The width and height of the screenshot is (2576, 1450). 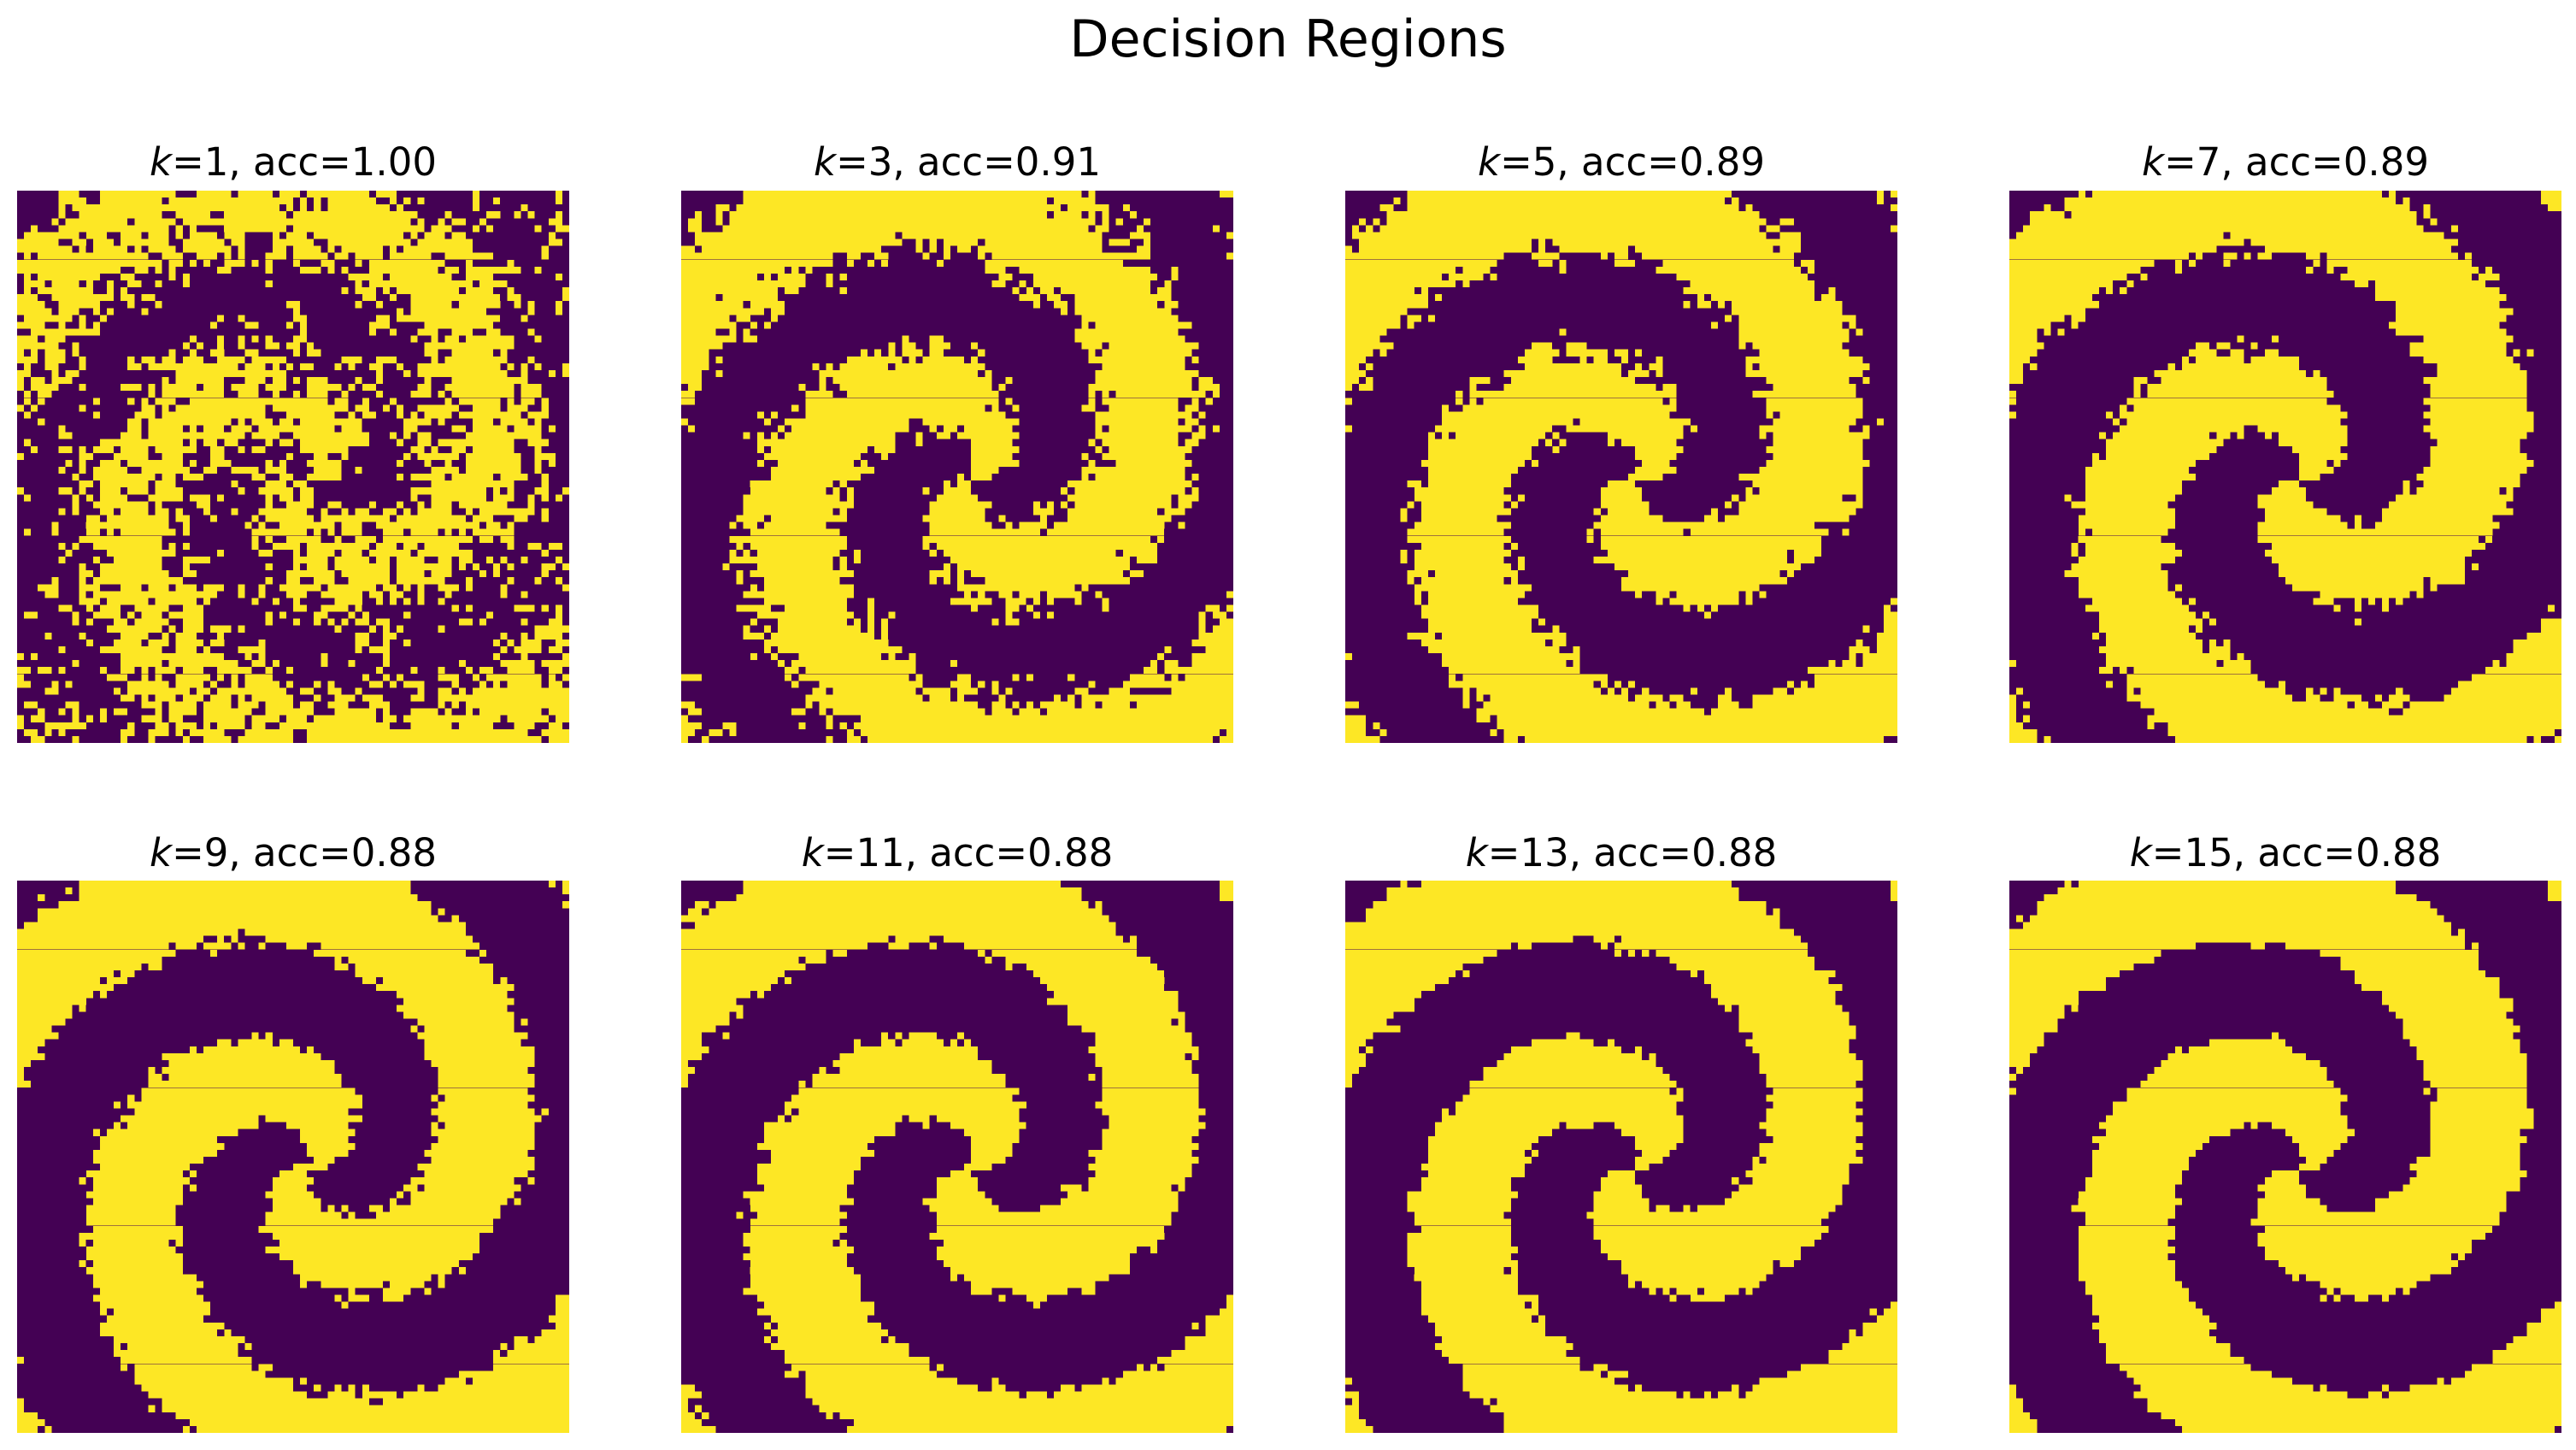 What do you see at coordinates (1632, 162) in the screenshot?
I see `panel-title-text: =5, acc=0.89` at bounding box center [1632, 162].